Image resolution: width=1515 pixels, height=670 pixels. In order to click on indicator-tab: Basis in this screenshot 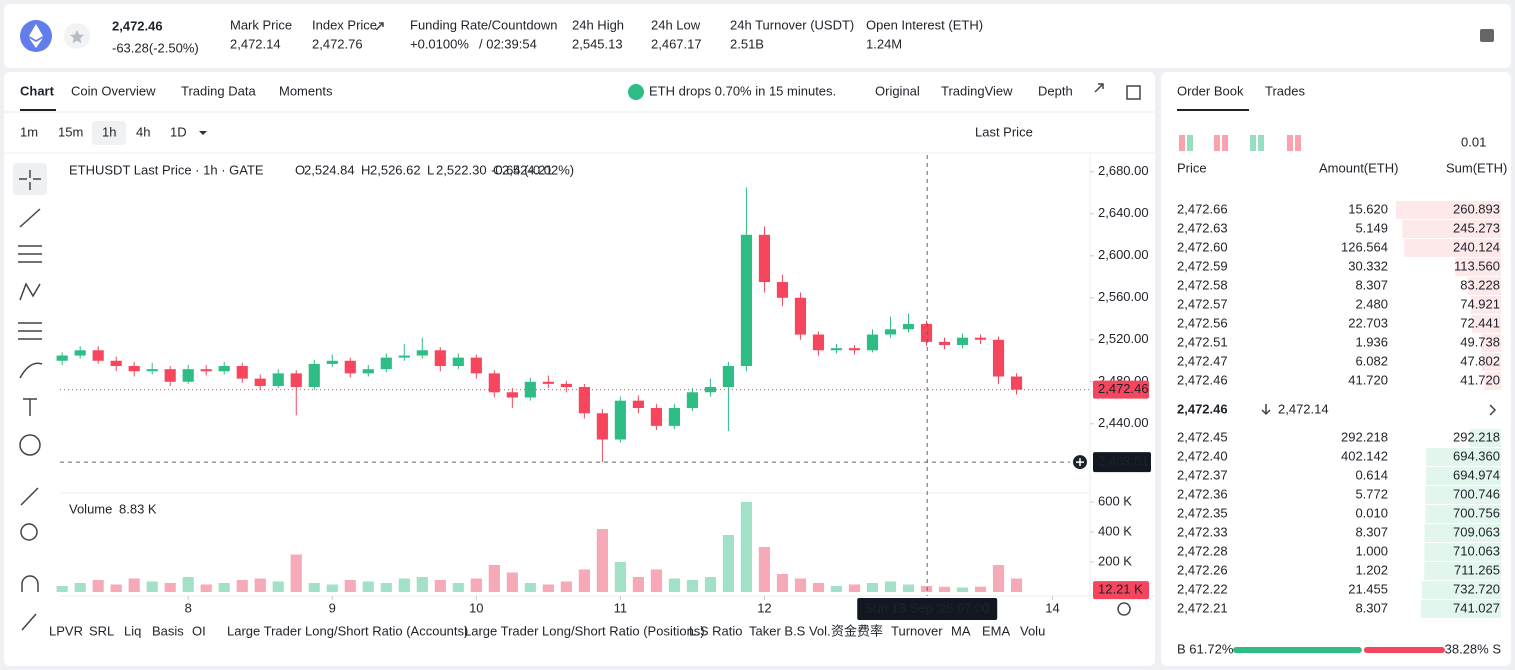, I will do `click(168, 630)`.